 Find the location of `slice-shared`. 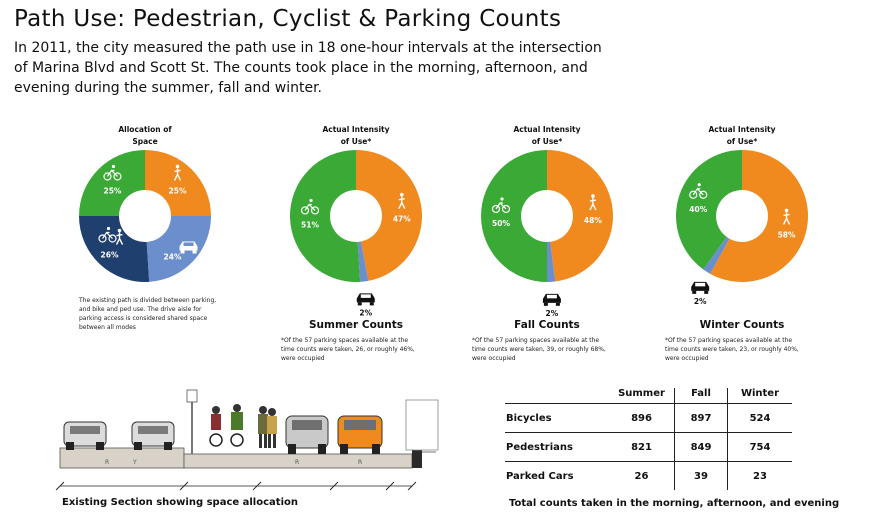

slice-shared is located at coordinates (114, 249).